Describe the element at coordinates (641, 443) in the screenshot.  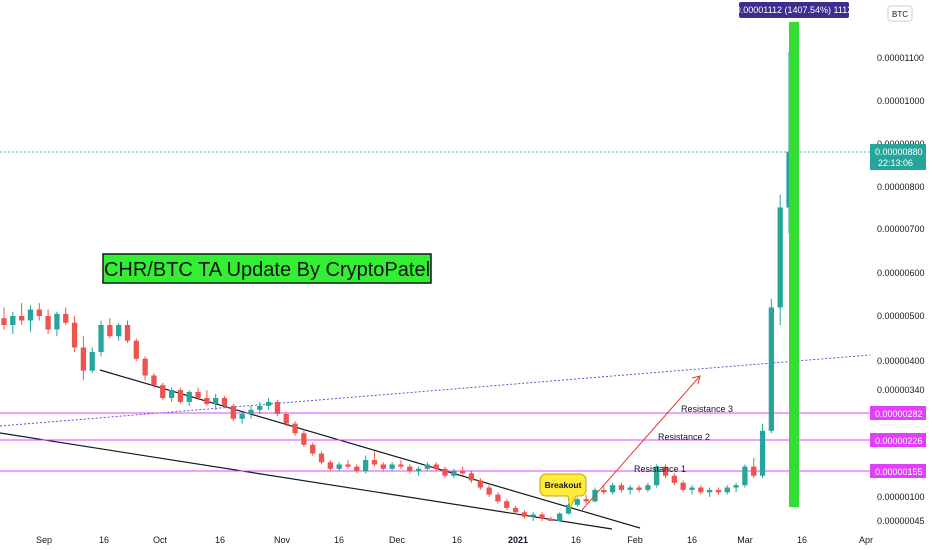
I see `breakout-arrow` at that location.